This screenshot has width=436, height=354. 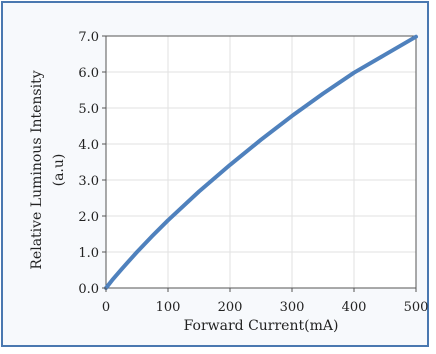 What do you see at coordinates (88, 289) in the screenshot?
I see `y-tick-label: 0.0` at bounding box center [88, 289].